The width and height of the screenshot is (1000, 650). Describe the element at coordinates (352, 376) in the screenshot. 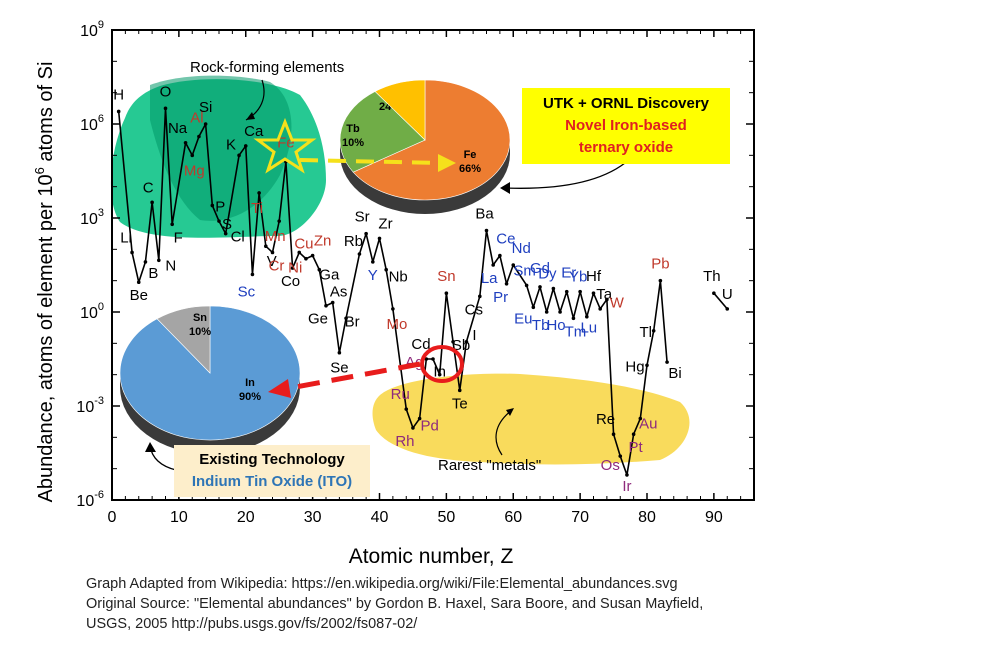

I see `ito-arrow` at that location.